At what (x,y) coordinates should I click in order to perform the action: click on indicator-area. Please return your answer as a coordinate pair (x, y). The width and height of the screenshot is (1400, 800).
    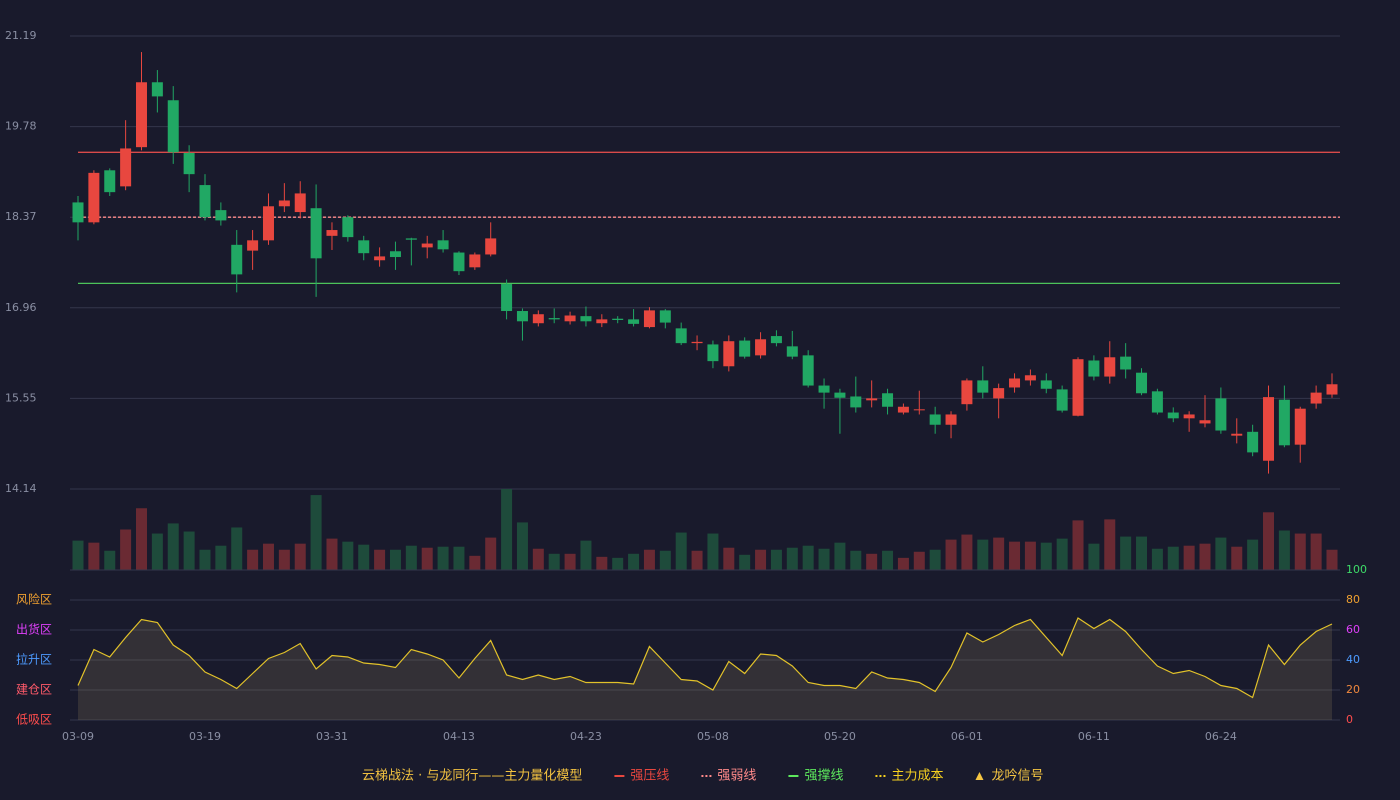
    Looking at the image, I should click on (705, 669).